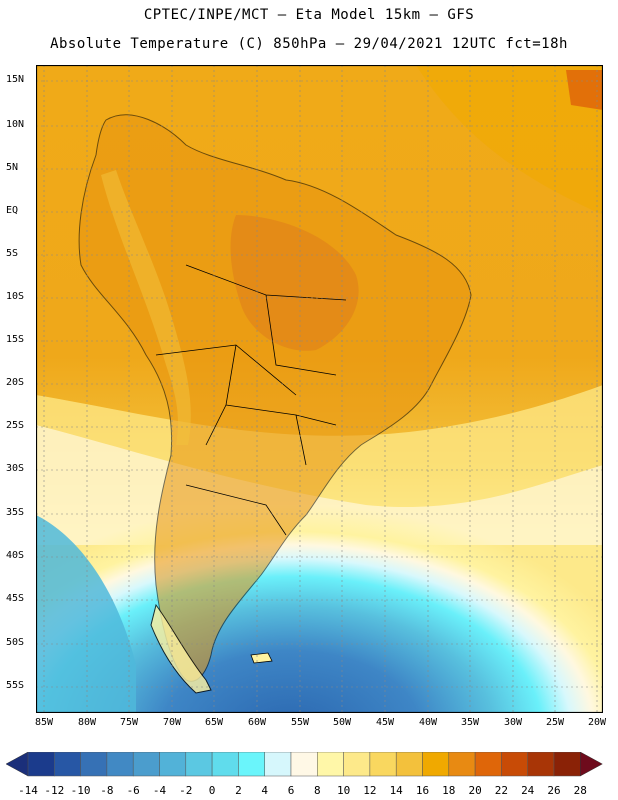 The image size is (618, 800). What do you see at coordinates (44, 722) in the screenshot?
I see `lon-label-85w: 85W` at bounding box center [44, 722].